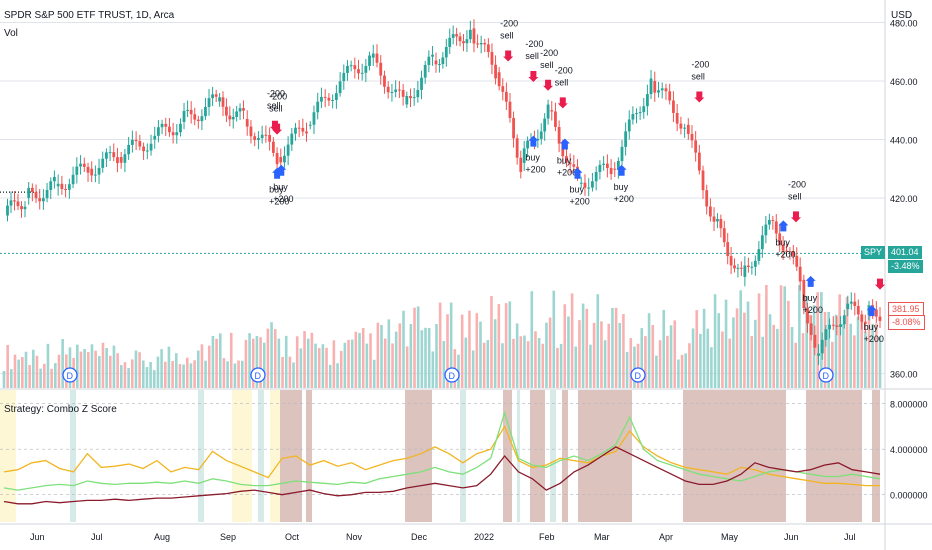 The height and width of the screenshot is (550, 932). What do you see at coordinates (904, 82) in the screenshot?
I see `price-tick-label-1: 460.00` at bounding box center [904, 82].